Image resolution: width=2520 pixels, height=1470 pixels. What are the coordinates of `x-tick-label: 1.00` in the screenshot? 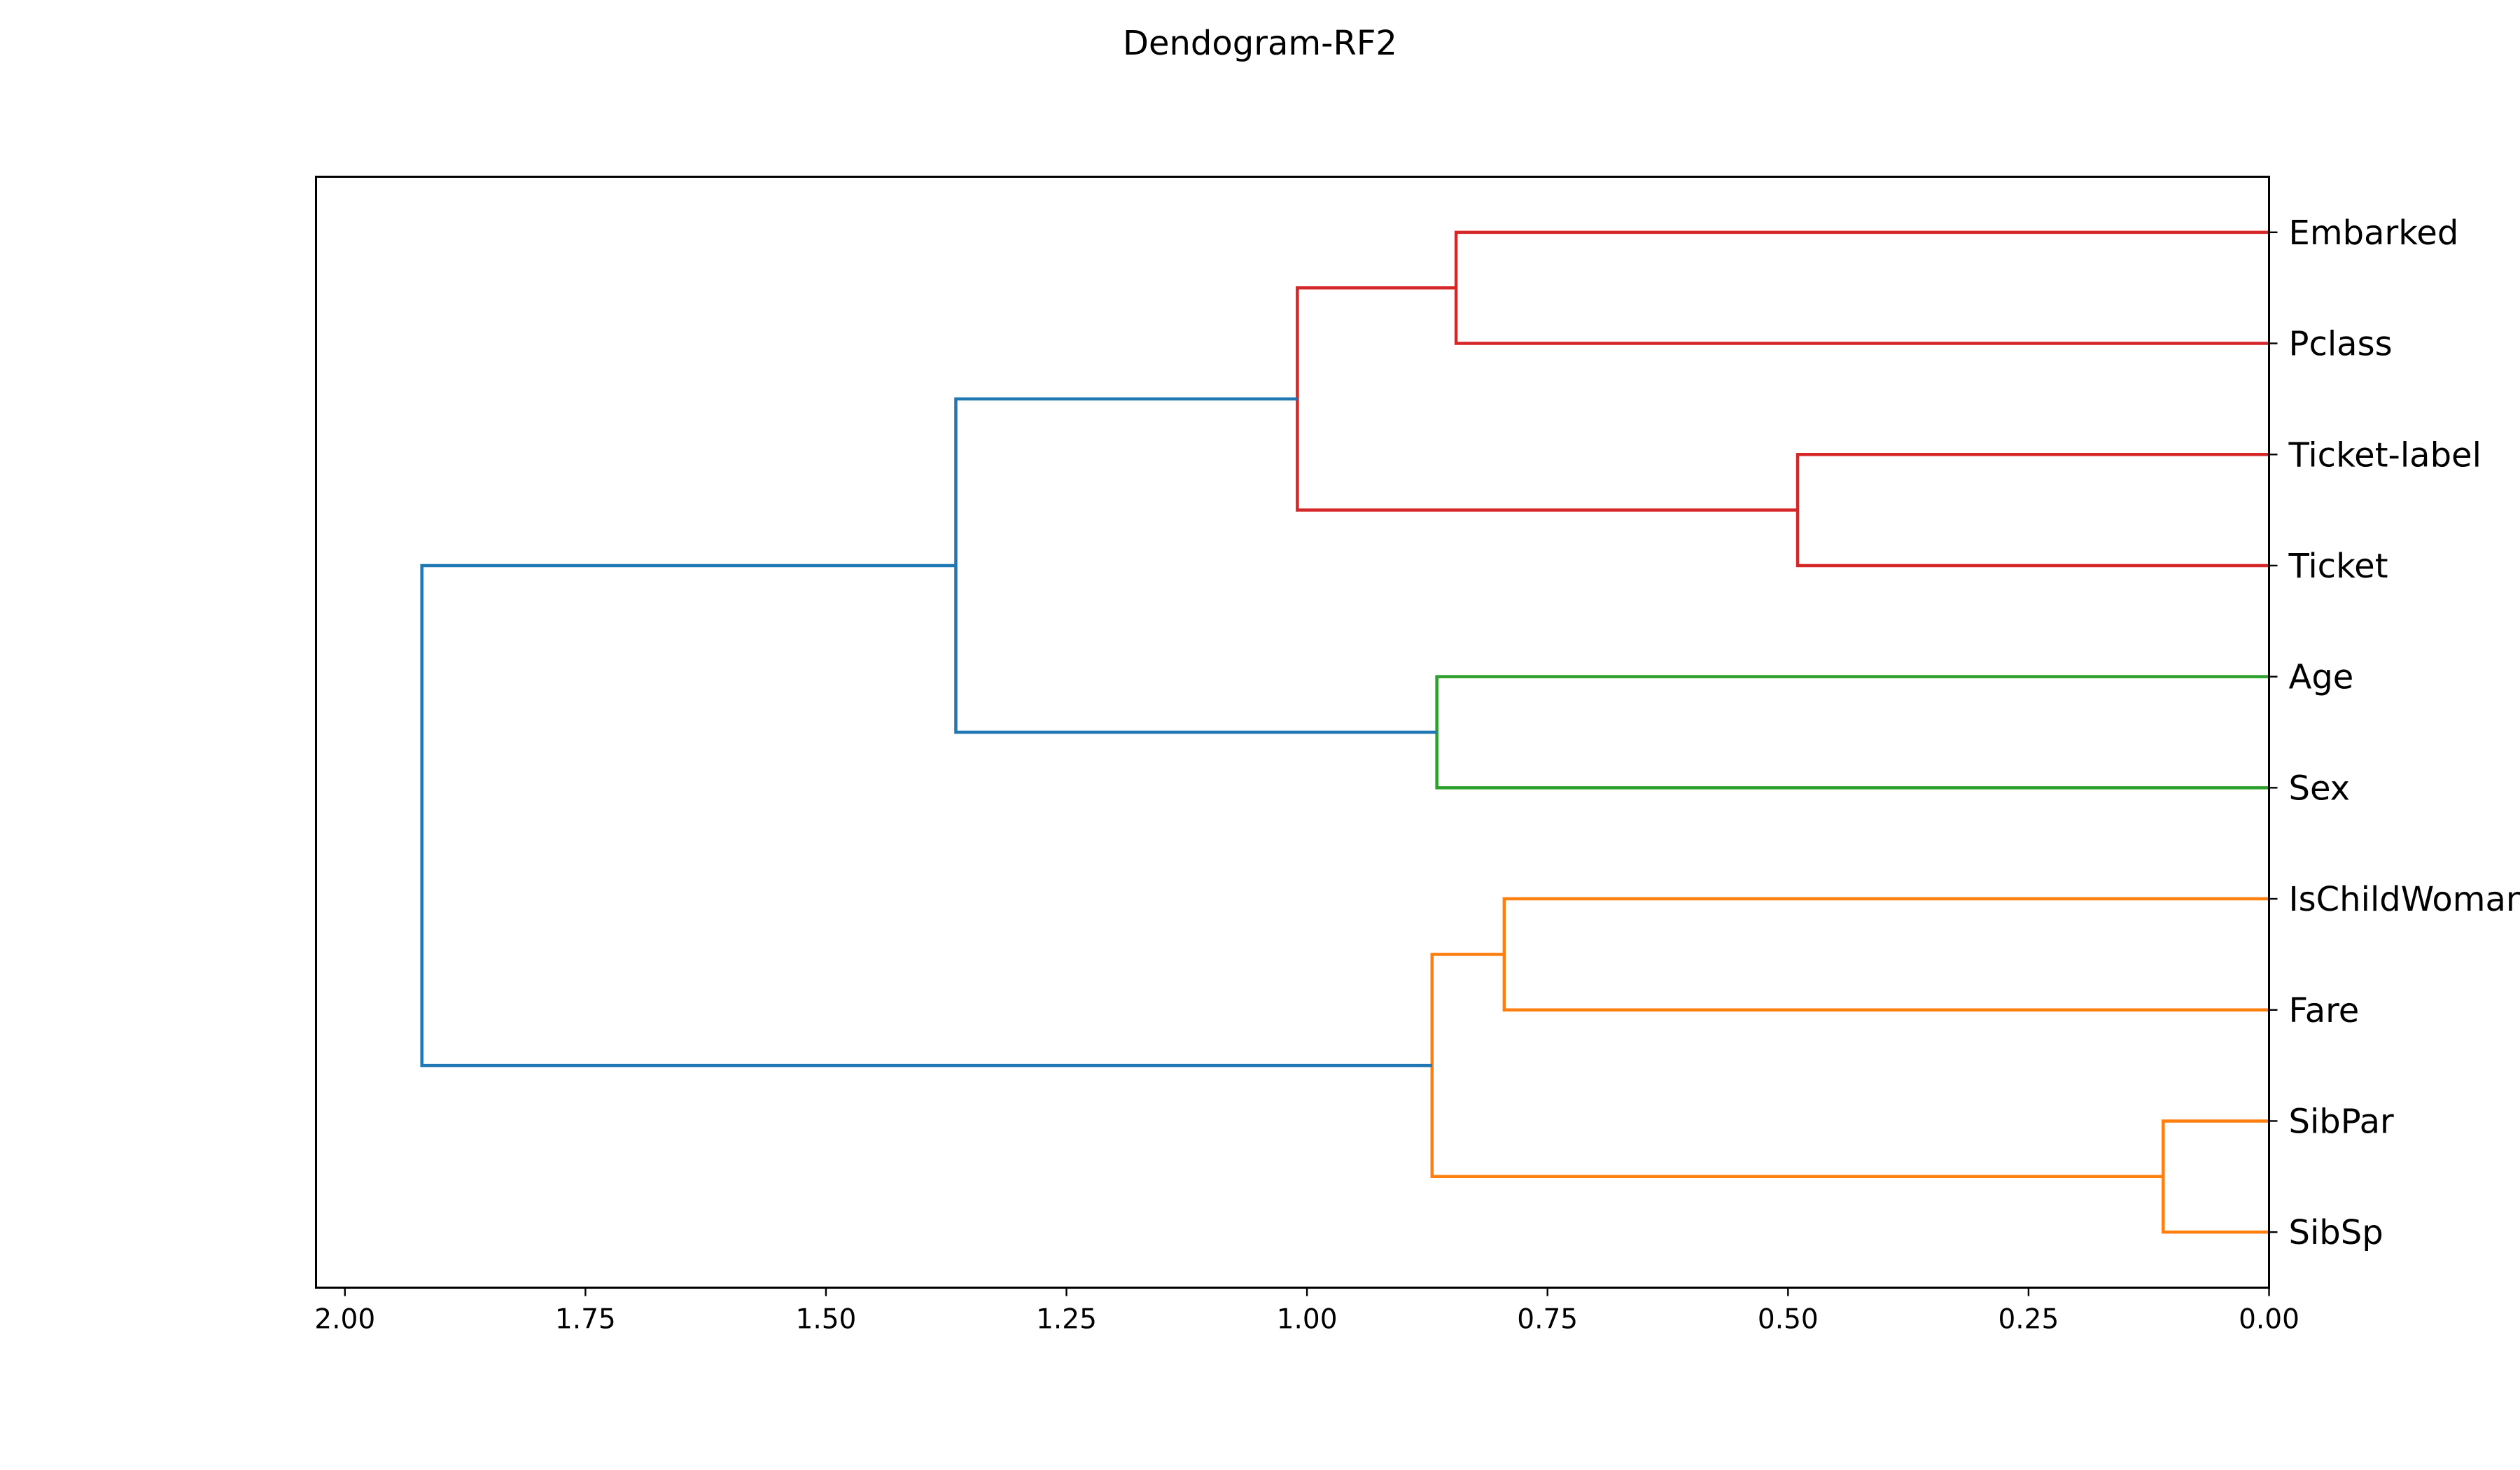 It's located at (1307, 1320).